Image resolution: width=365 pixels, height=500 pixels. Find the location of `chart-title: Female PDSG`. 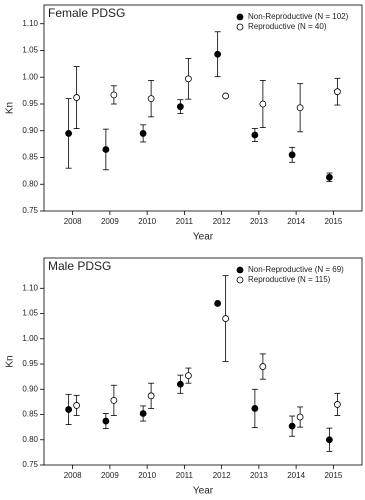

chart-title: Female PDSG is located at coordinates (86, 13).